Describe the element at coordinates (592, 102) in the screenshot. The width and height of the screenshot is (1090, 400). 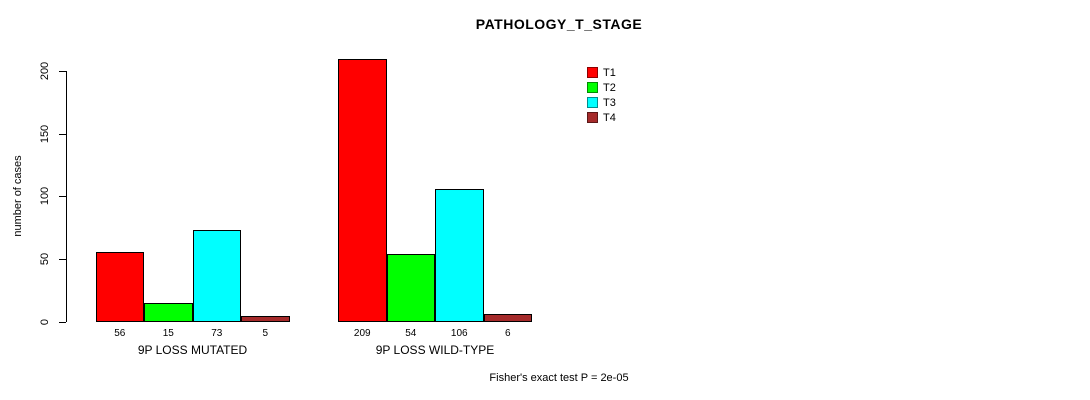
I see `legend-swatch-t3` at that location.